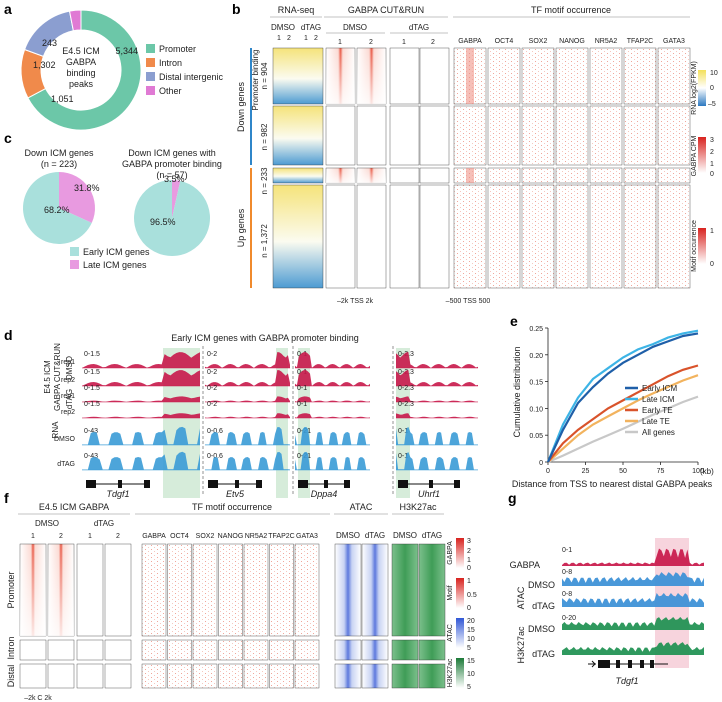 The image size is (722, 702). Describe the element at coordinates (57, 210) in the screenshot. I see `pie1-early-label: 68.2%` at that location.